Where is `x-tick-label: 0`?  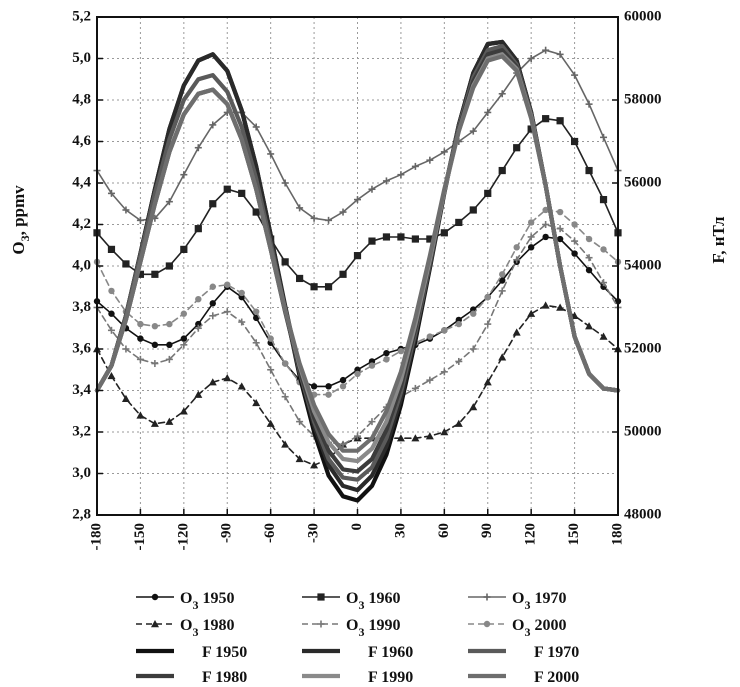
x-tick-label: 0 is located at coordinates (357, 527).